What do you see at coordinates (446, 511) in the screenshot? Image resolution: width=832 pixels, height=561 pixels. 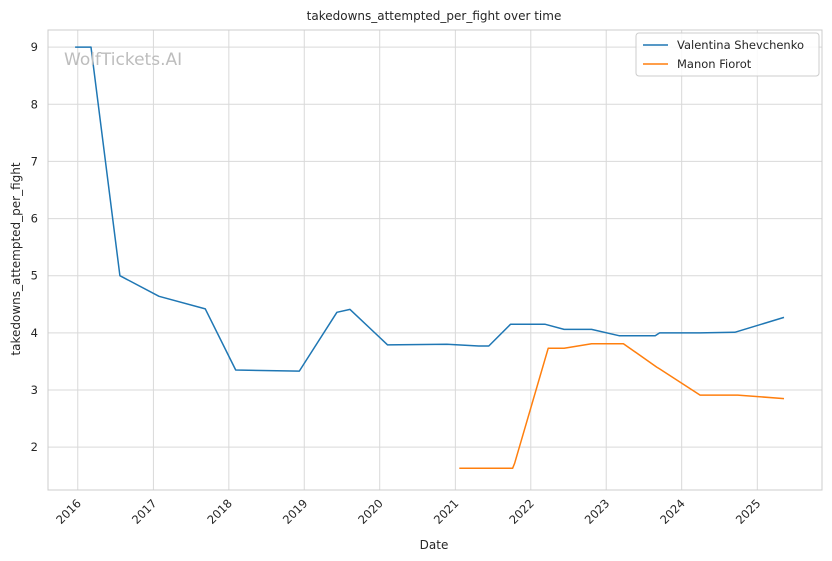 I see `x-tick-label: 2021` at bounding box center [446, 511].